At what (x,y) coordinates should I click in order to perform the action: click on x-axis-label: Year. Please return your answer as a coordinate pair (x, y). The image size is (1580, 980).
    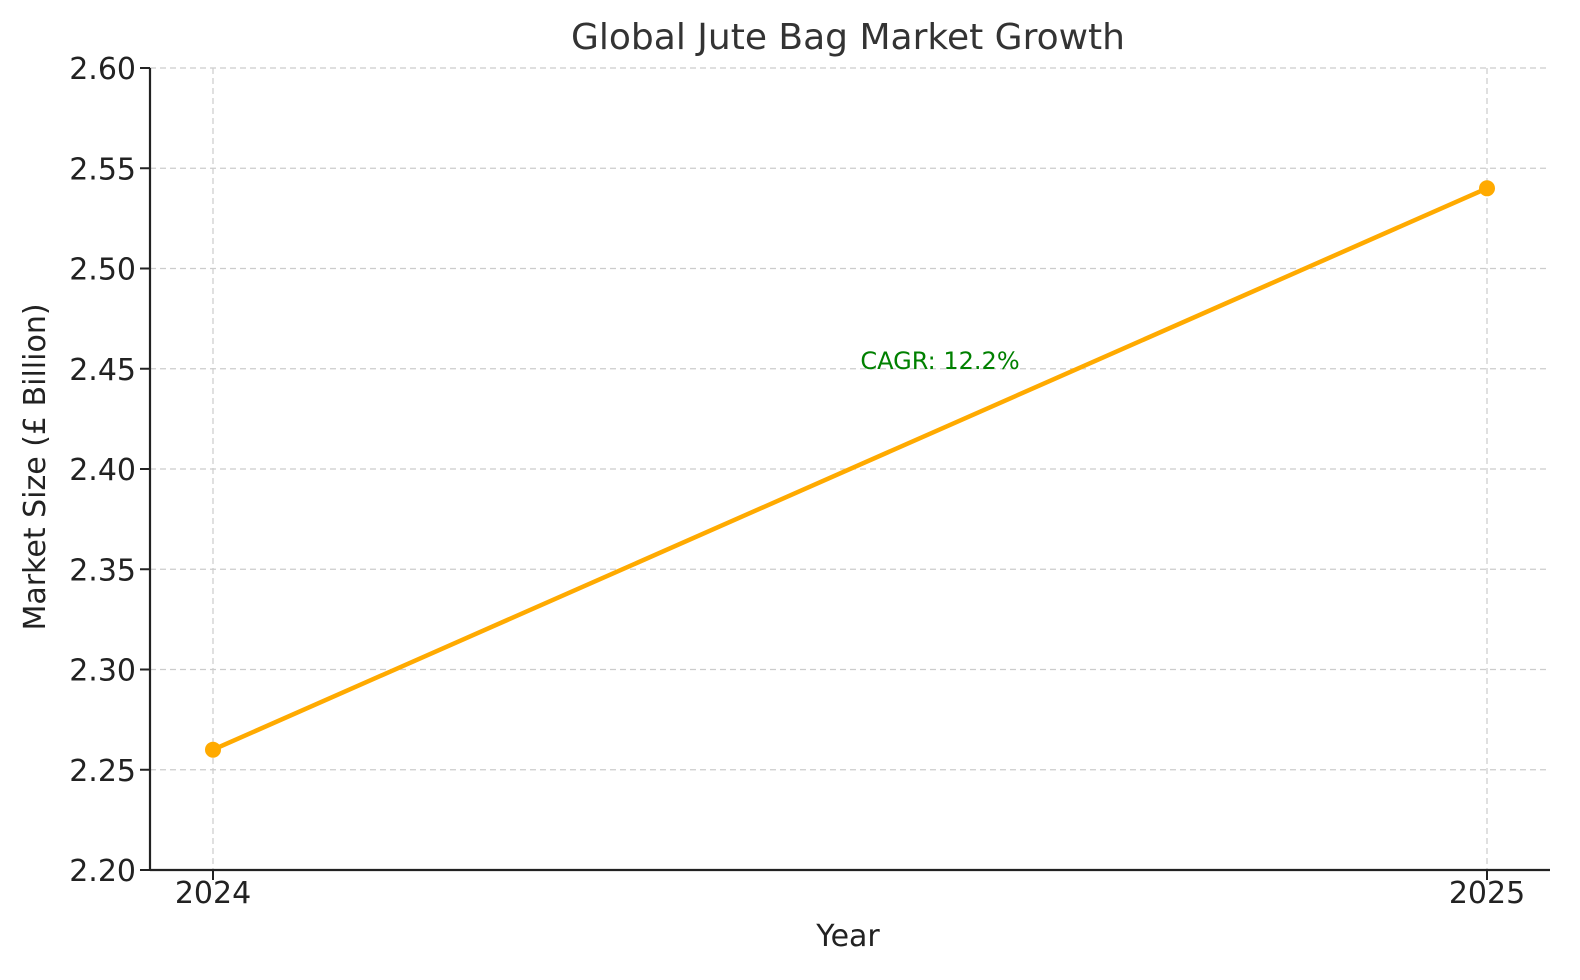
    Looking at the image, I should click on (847, 936).